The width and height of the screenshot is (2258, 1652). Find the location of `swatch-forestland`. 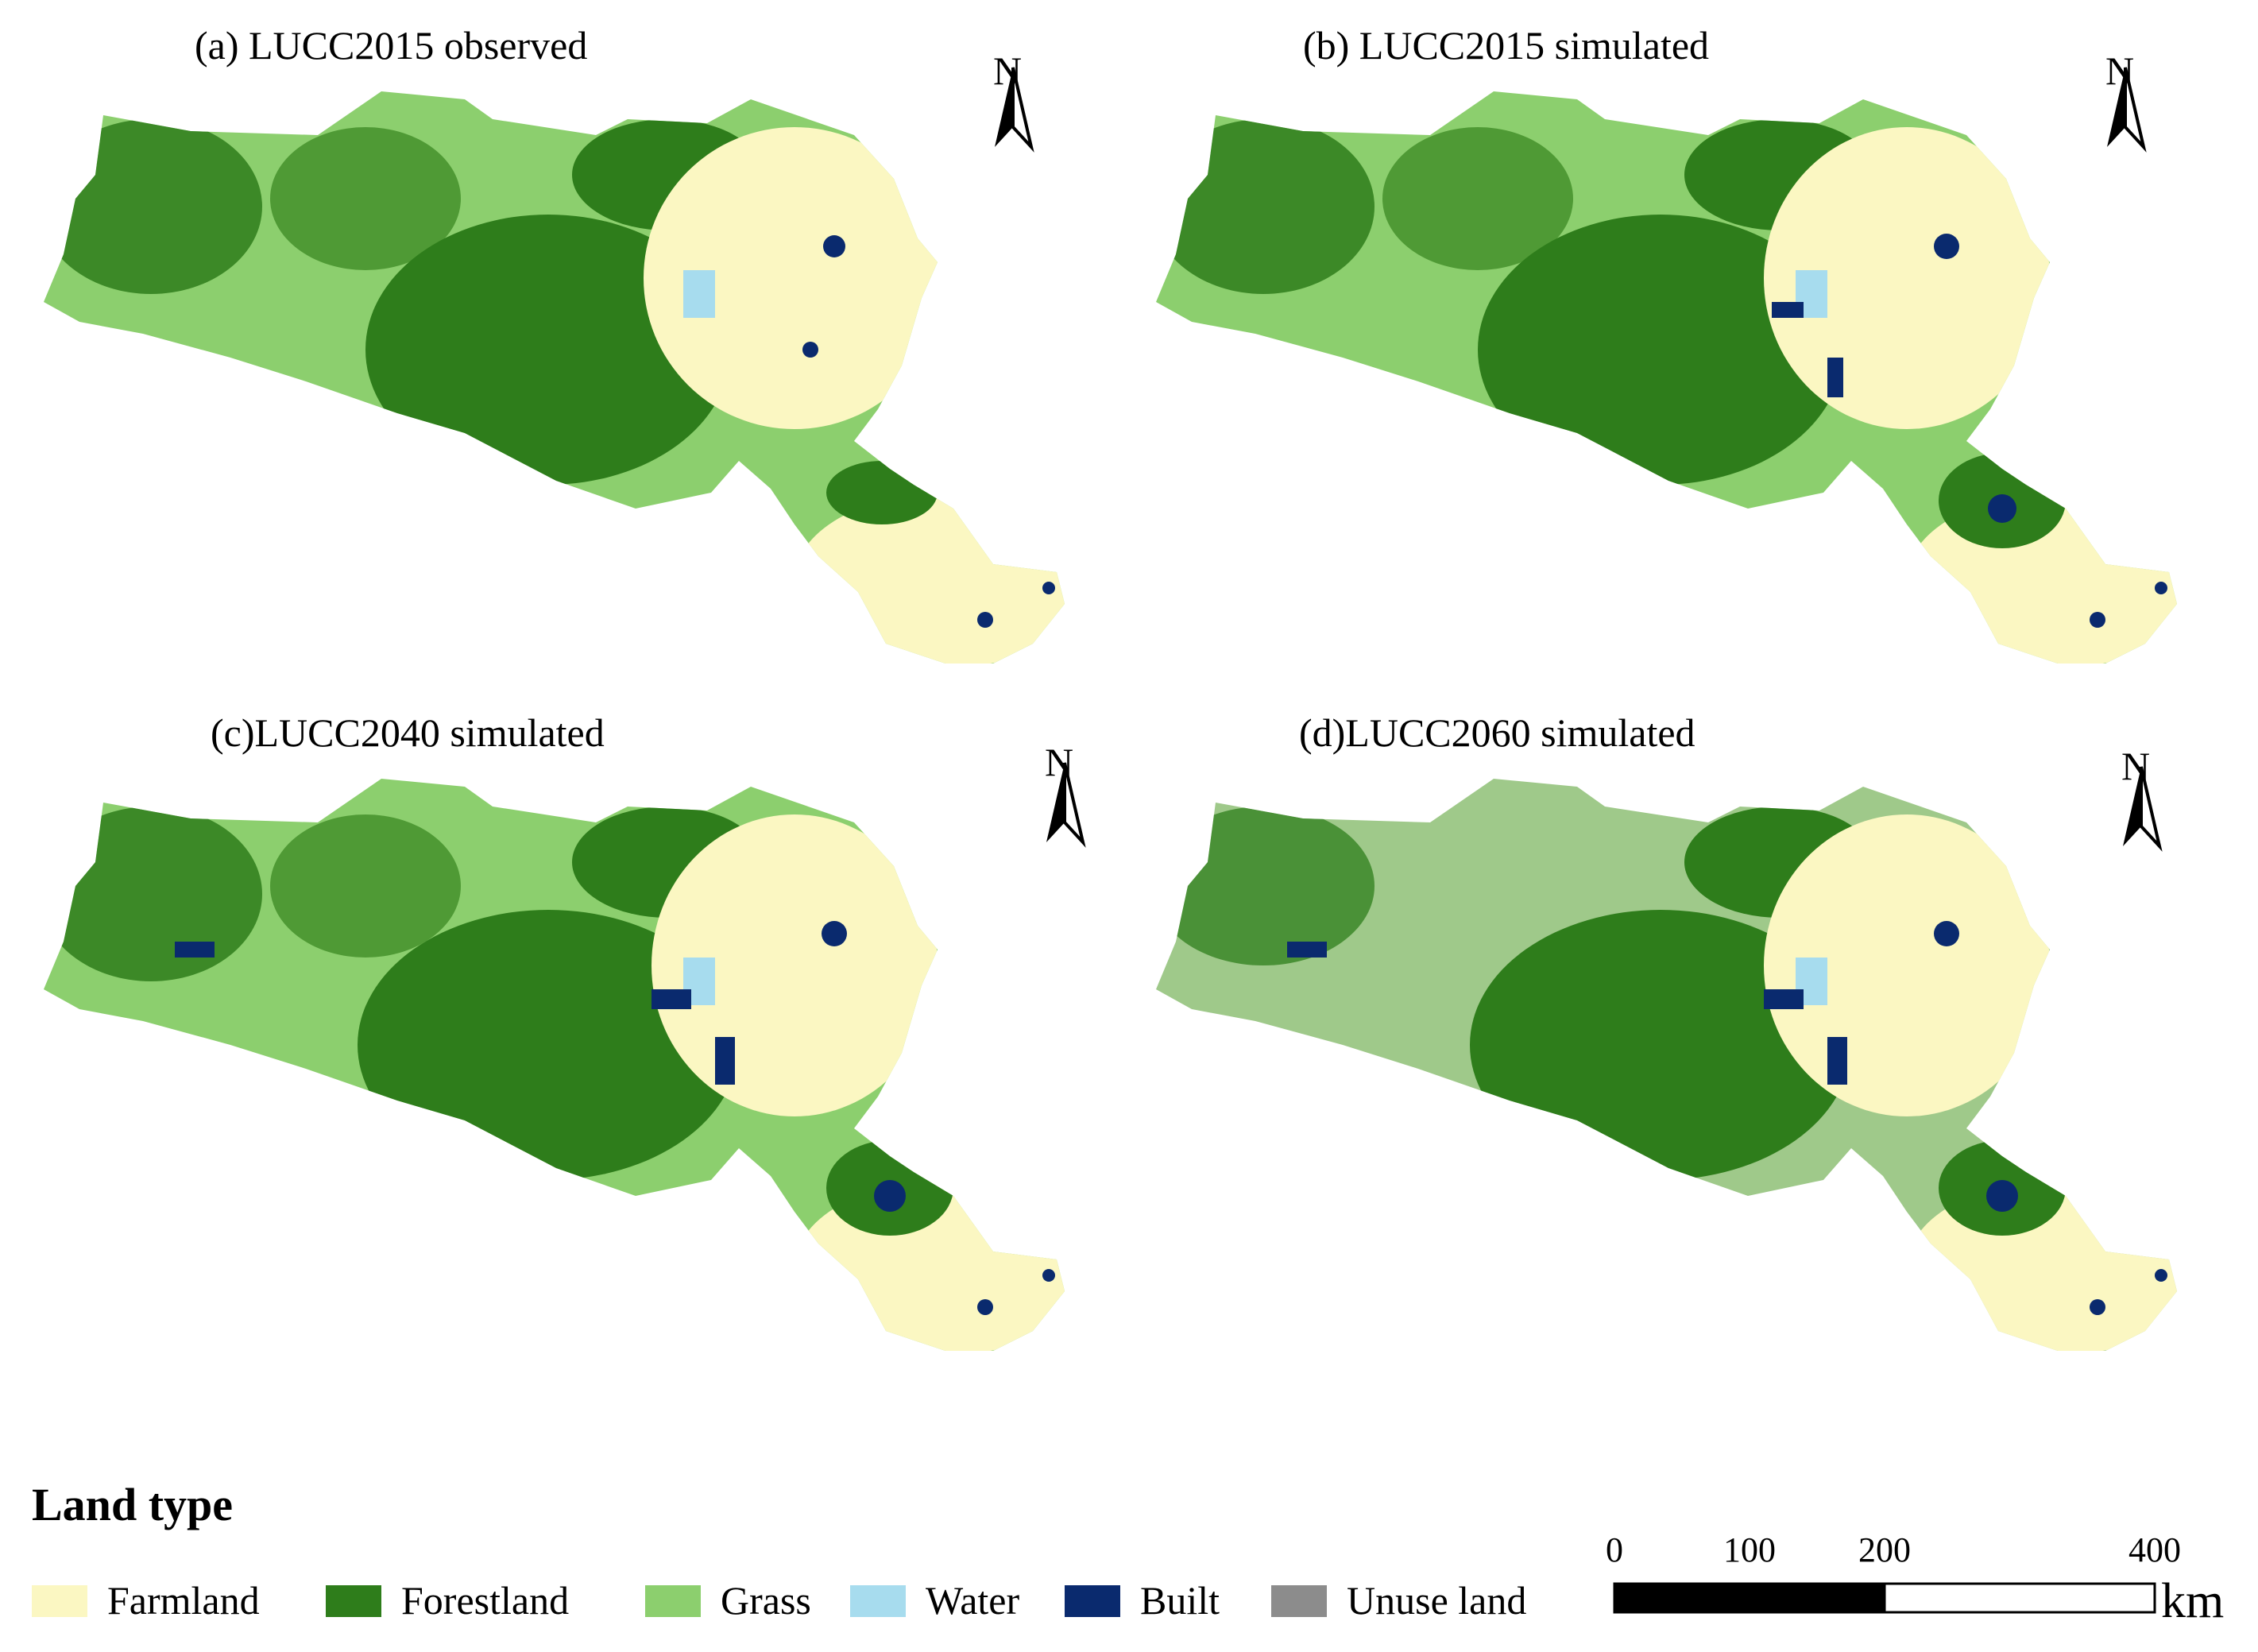

swatch-forestland is located at coordinates (353, 1601).